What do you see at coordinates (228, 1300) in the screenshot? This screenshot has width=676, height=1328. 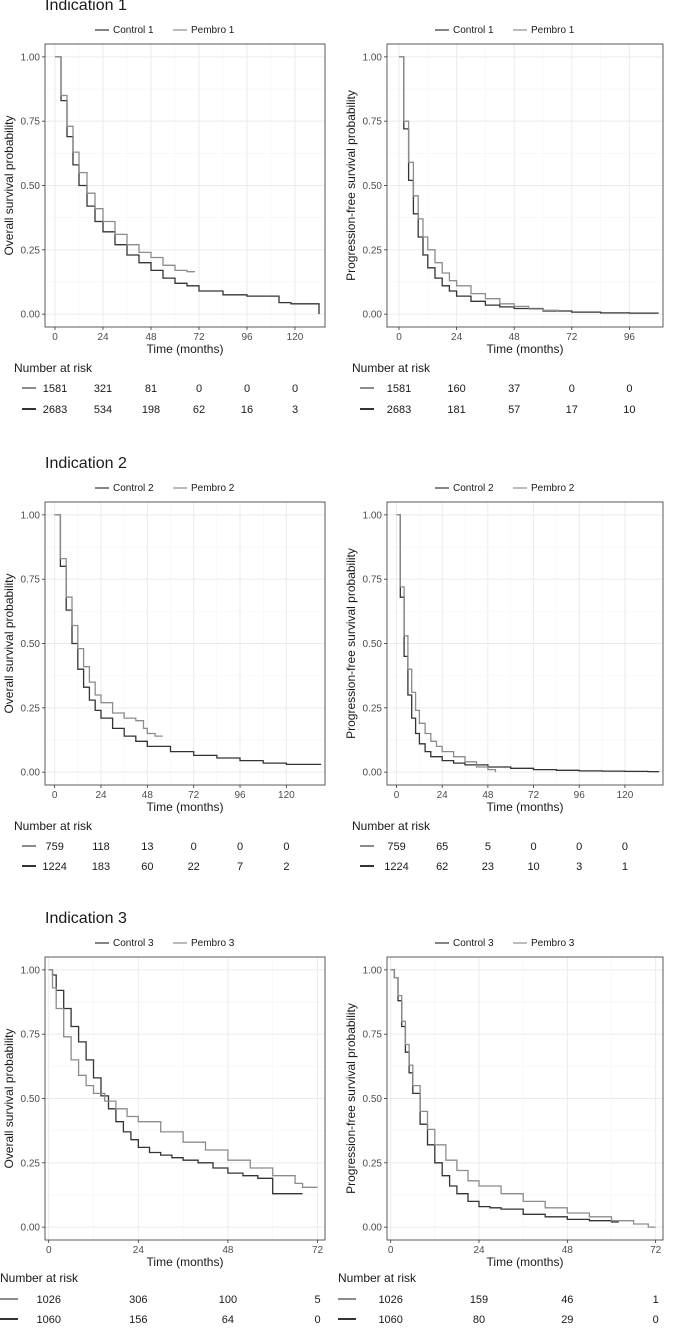 I see `risk-count: 100` at bounding box center [228, 1300].